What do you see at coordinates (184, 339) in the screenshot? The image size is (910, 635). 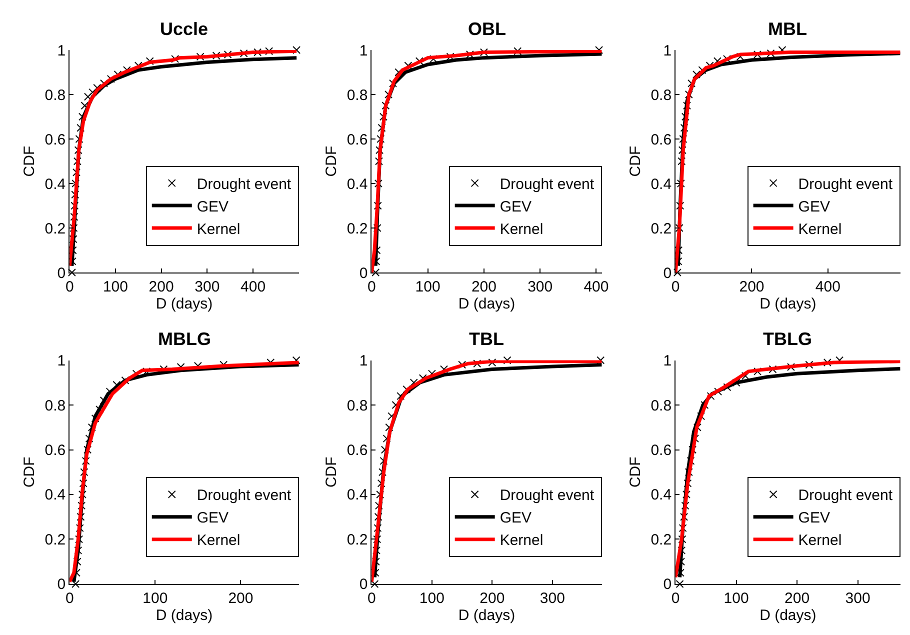 I see `chart-title: MBLG` at bounding box center [184, 339].